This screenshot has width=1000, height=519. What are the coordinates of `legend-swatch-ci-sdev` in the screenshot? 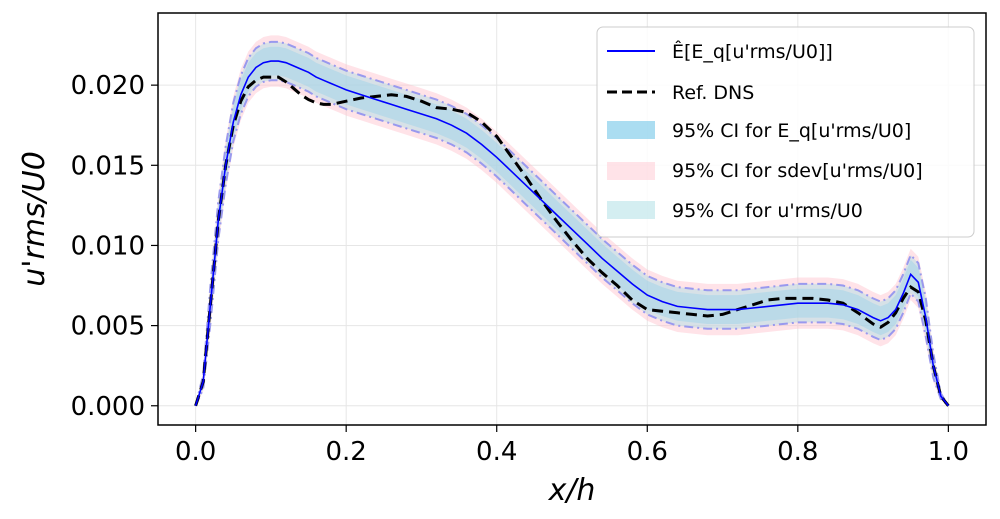 It's located at (631, 171).